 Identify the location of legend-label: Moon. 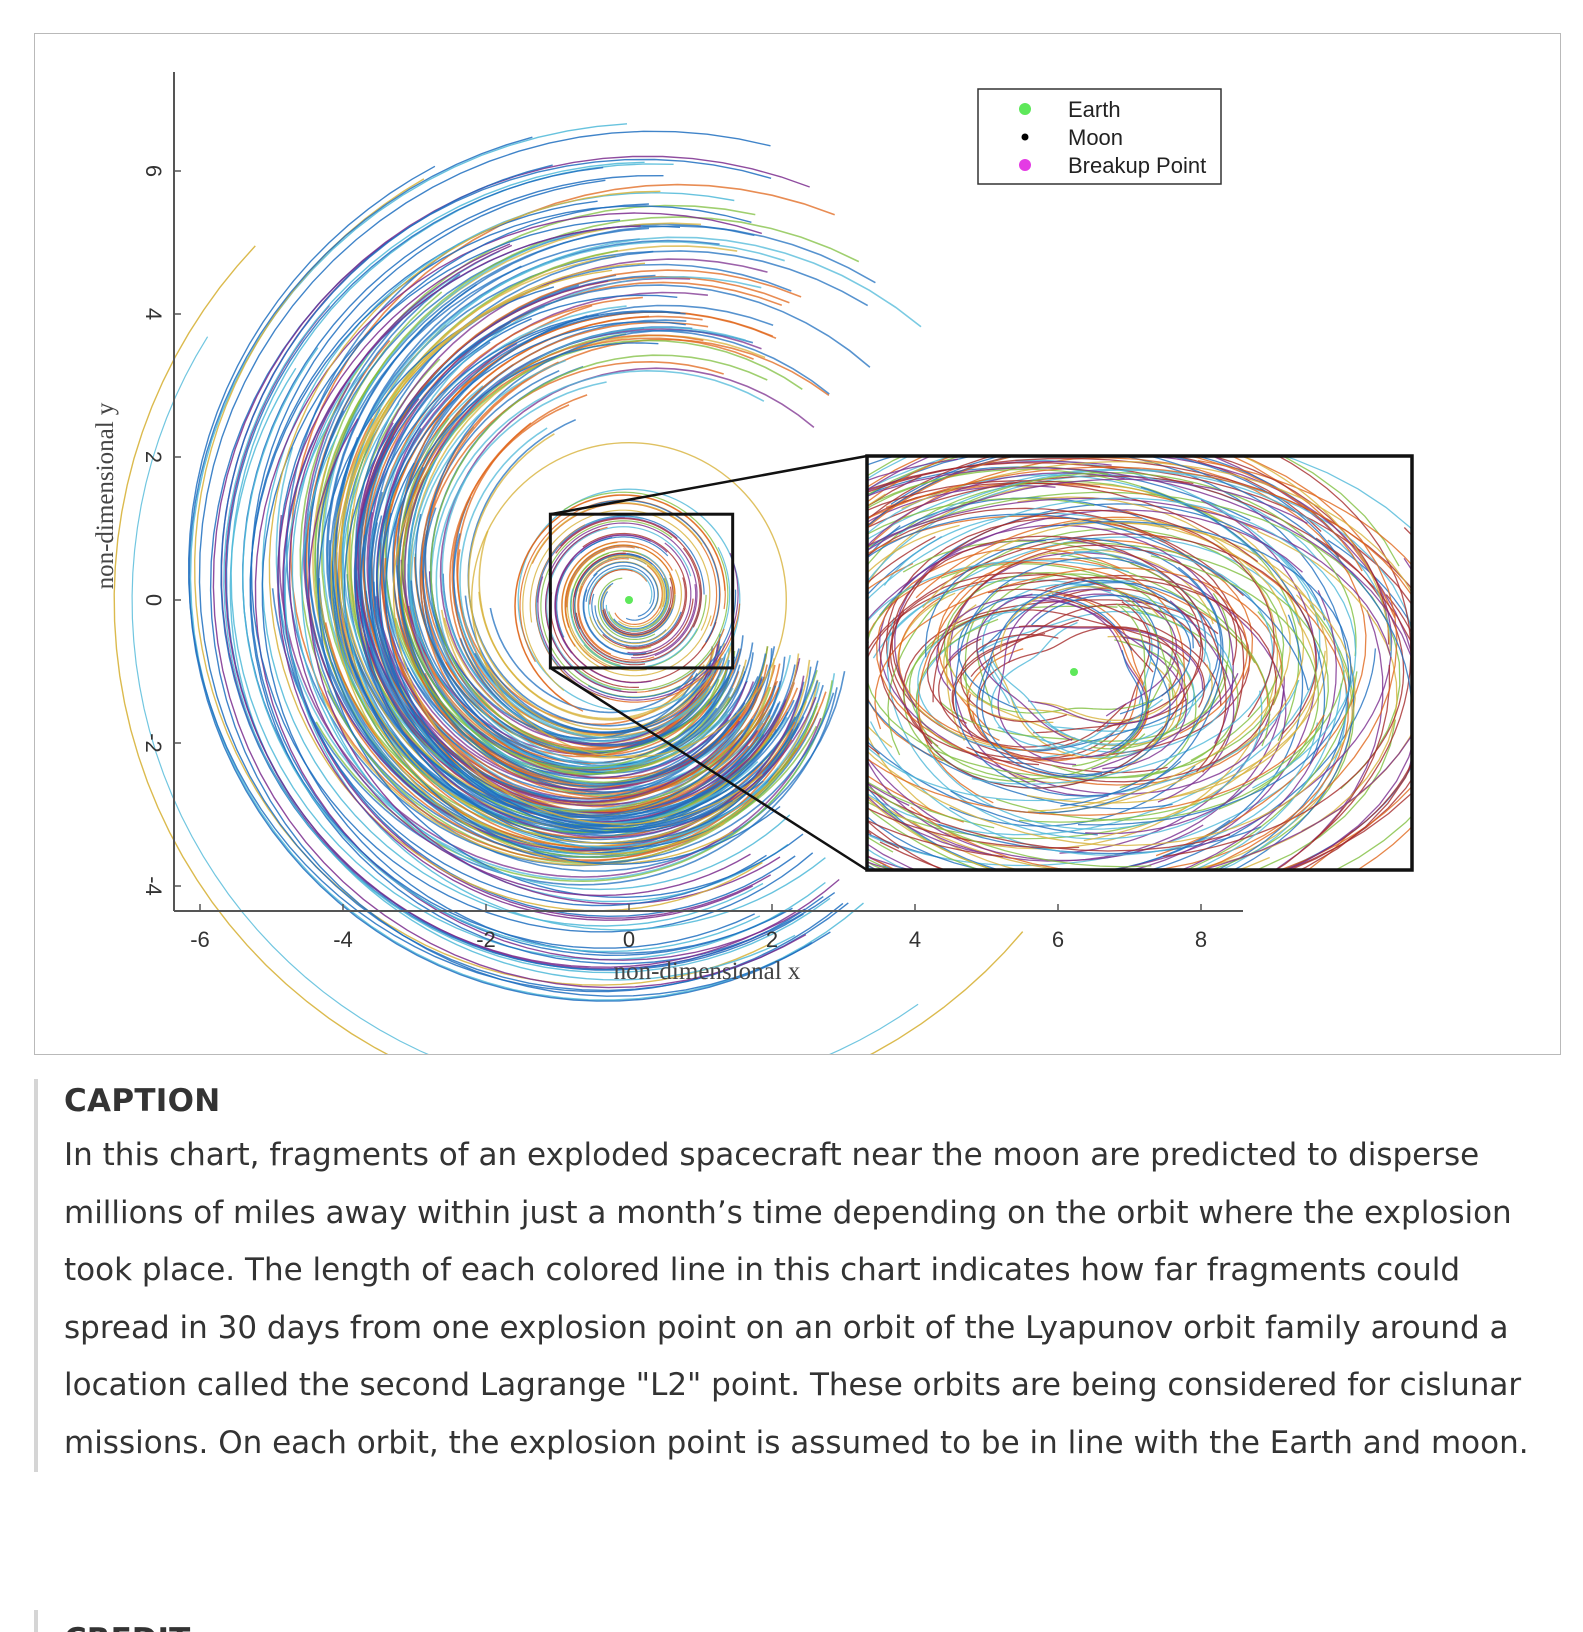
(1095, 137).